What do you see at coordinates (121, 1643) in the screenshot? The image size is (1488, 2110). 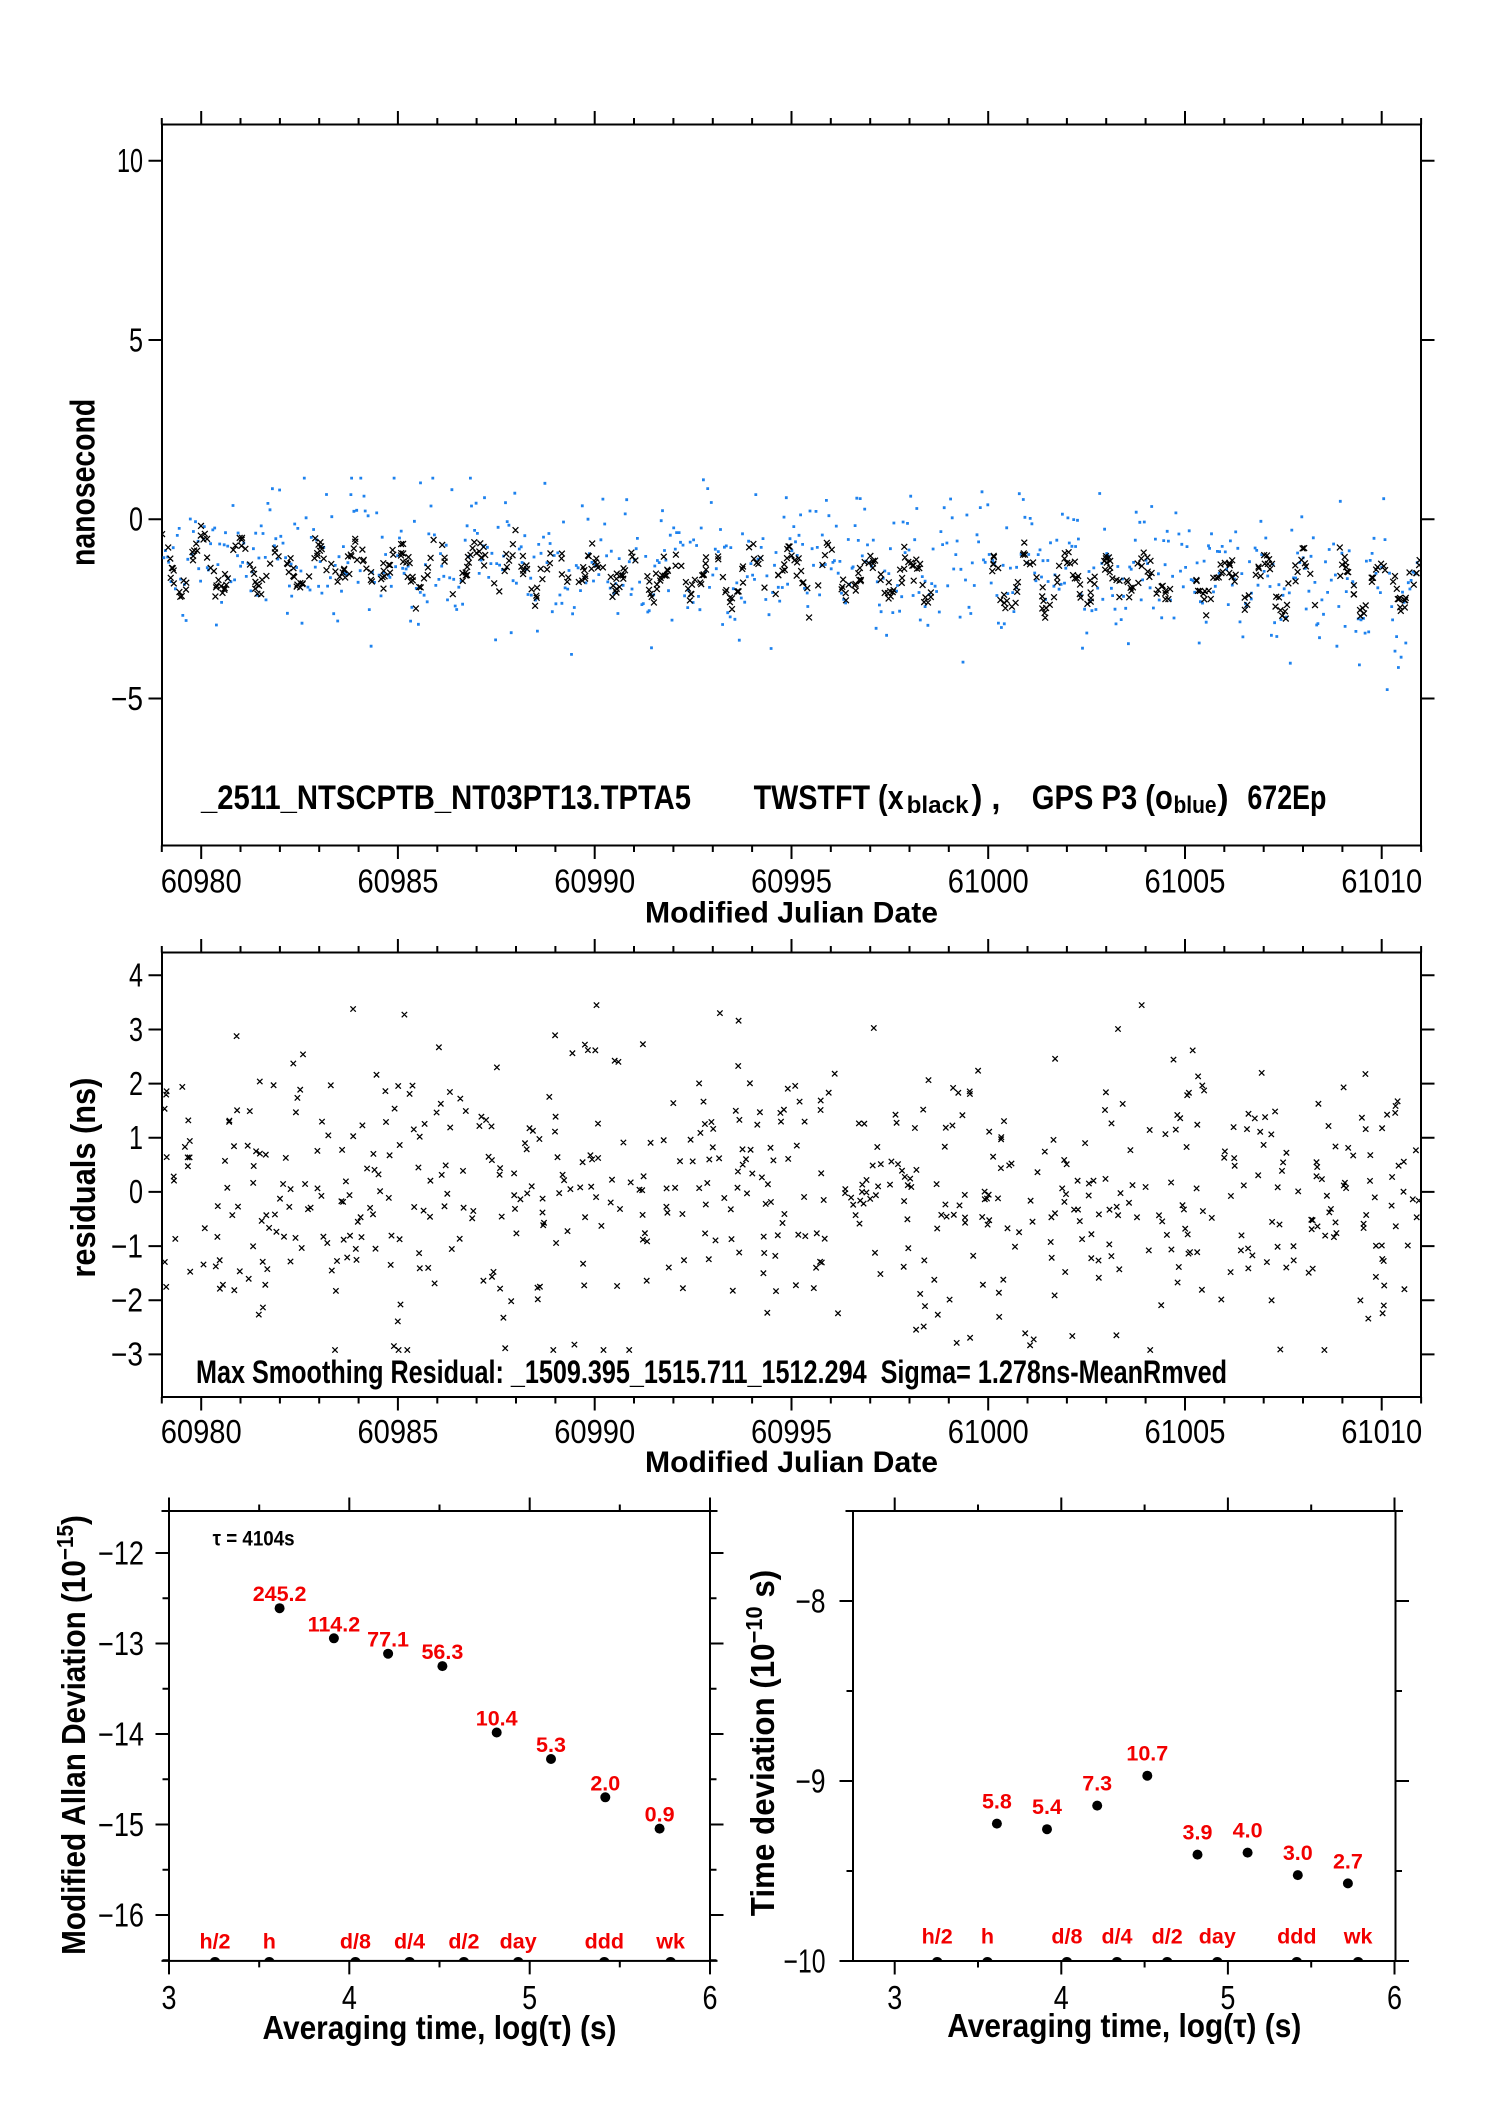 I see `svg-text: −13` at bounding box center [121, 1643].